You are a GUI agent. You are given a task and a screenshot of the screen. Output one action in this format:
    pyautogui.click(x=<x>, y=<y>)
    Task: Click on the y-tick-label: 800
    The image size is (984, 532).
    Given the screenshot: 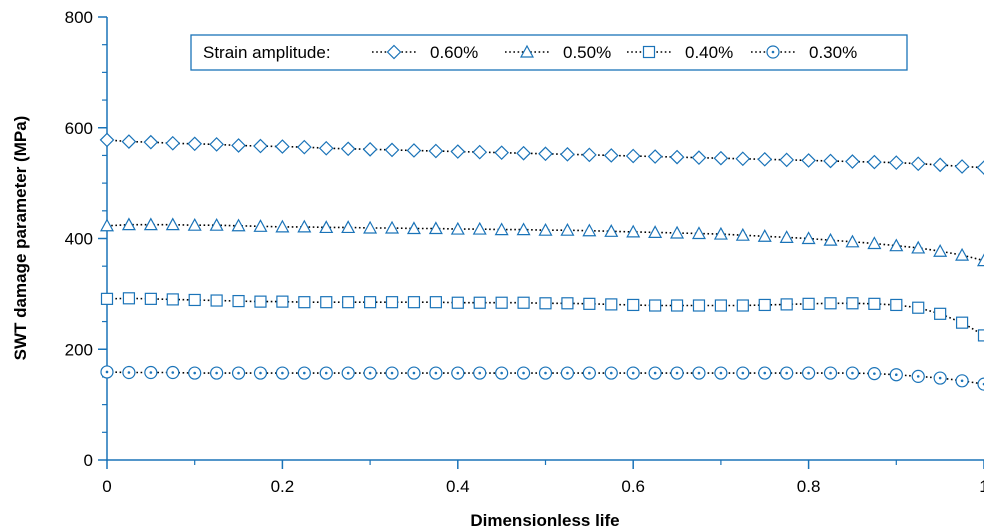 What is the action you would take?
    pyautogui.click(x=79, y=17)
    